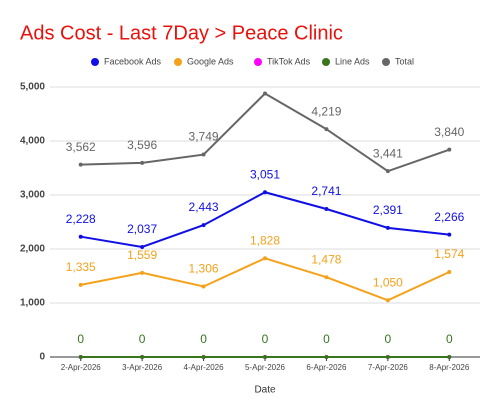 The width and height of the screenshot is (500, 415). I want to click on data-label: 2,741, so click(326, 191).